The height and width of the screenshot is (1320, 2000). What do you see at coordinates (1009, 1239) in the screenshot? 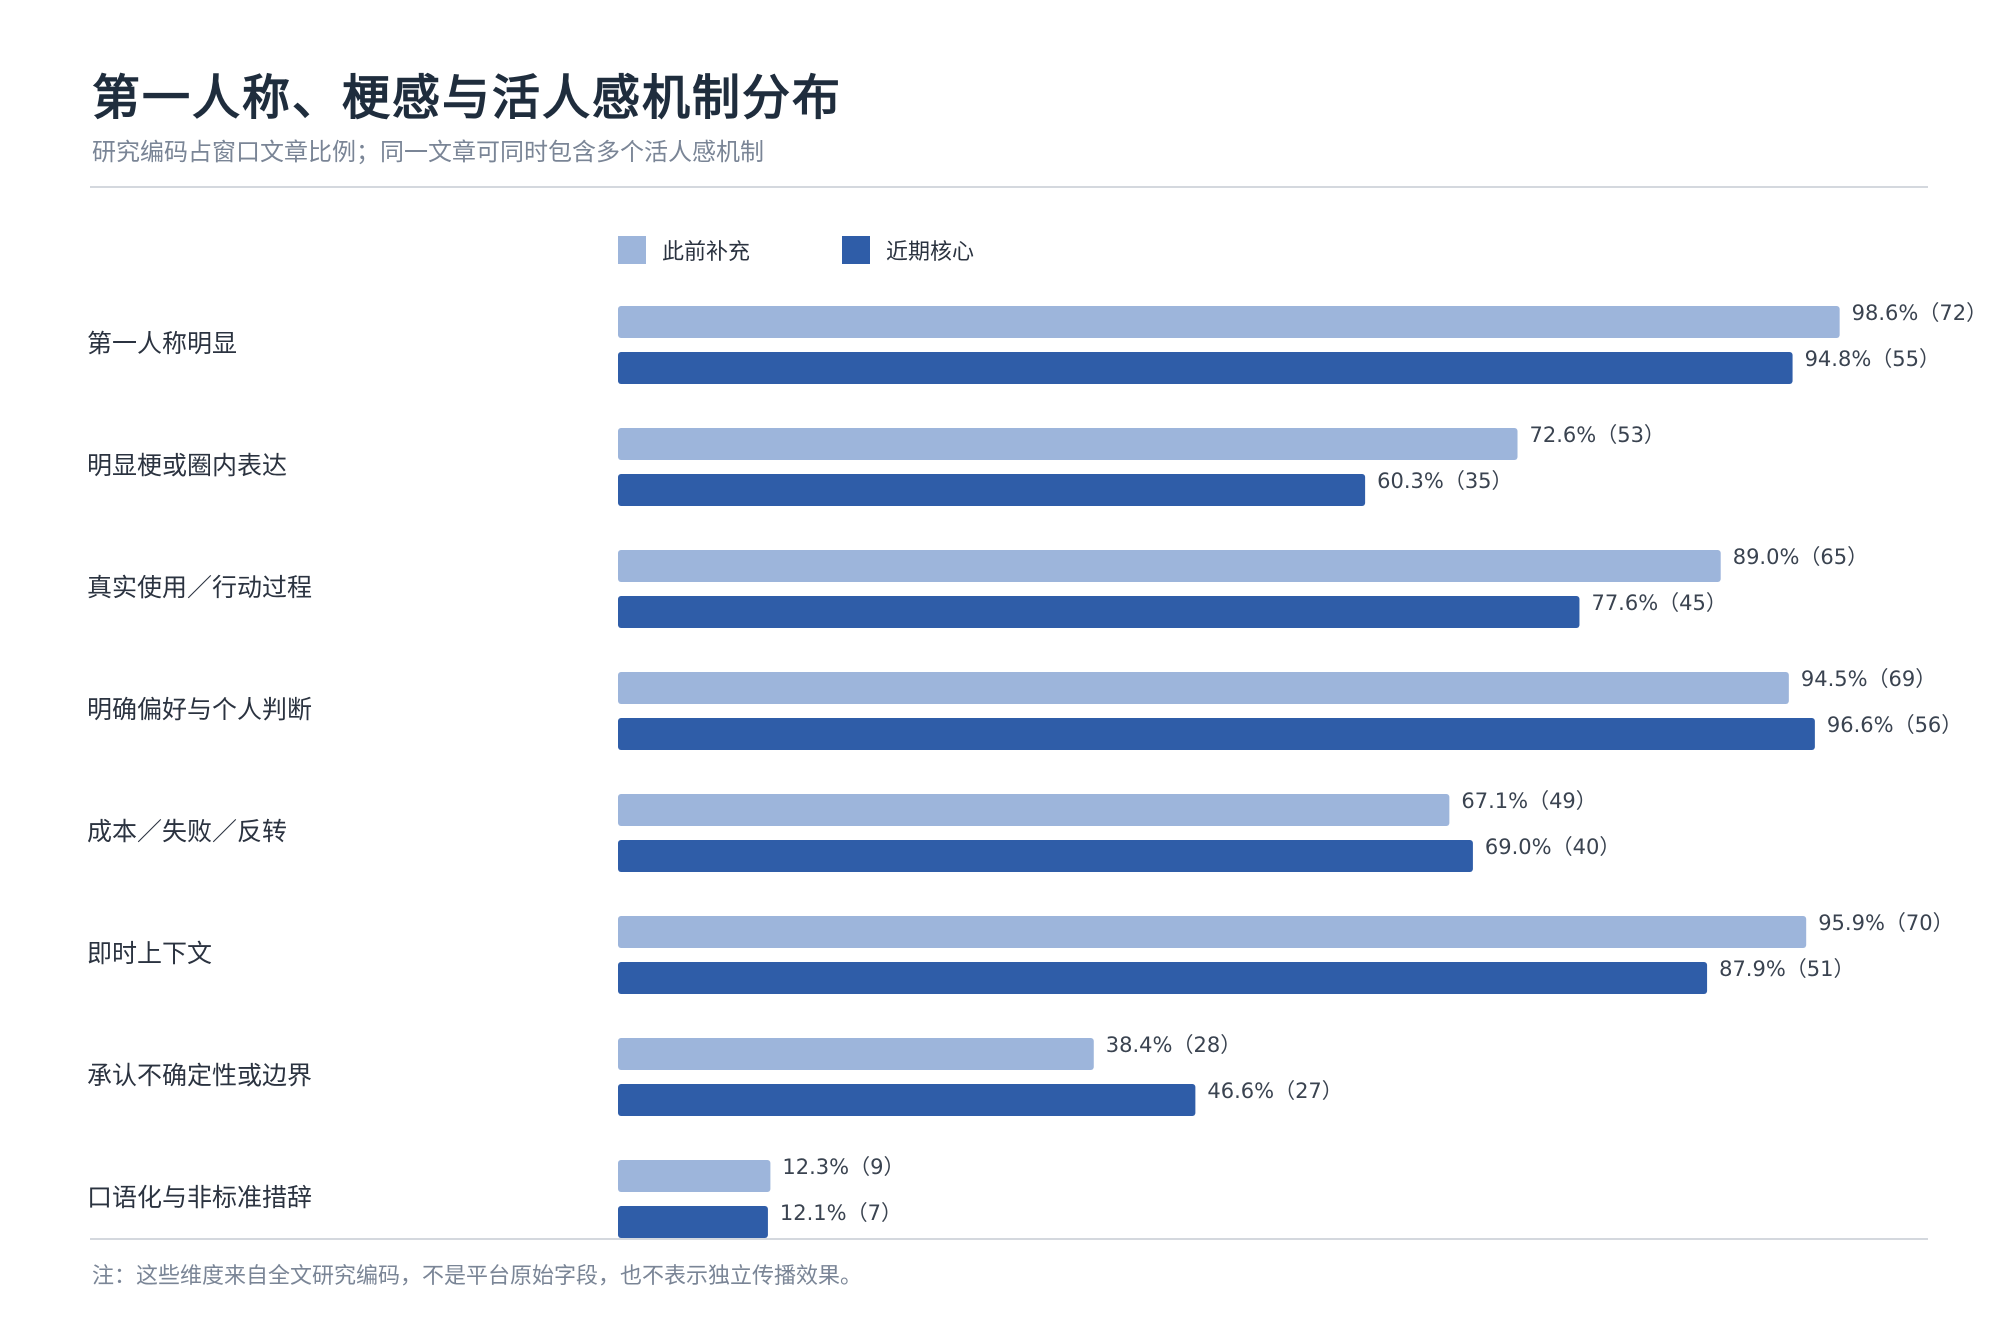
I see `bottom-divider` at bounding box center [1009, 1239].